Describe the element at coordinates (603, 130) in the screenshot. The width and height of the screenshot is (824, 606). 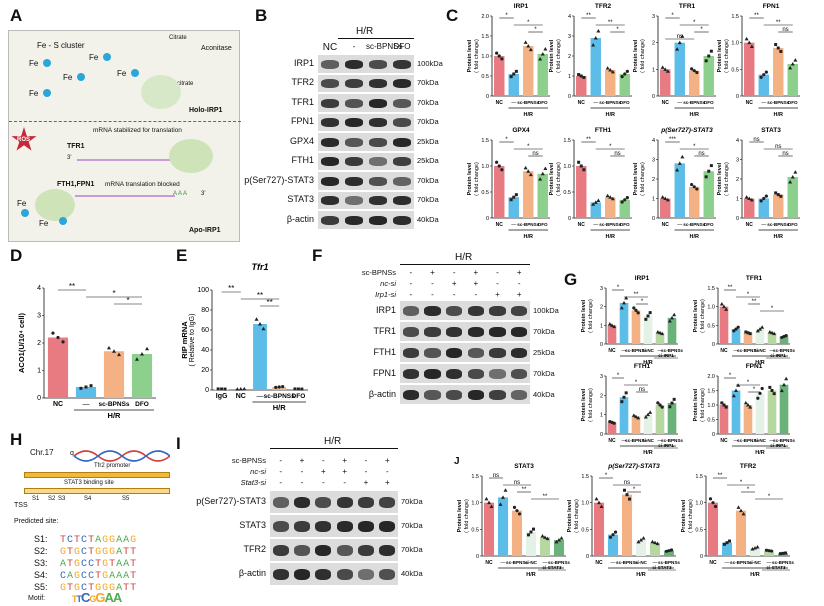
I see `chart-title: FTH1` at that location.